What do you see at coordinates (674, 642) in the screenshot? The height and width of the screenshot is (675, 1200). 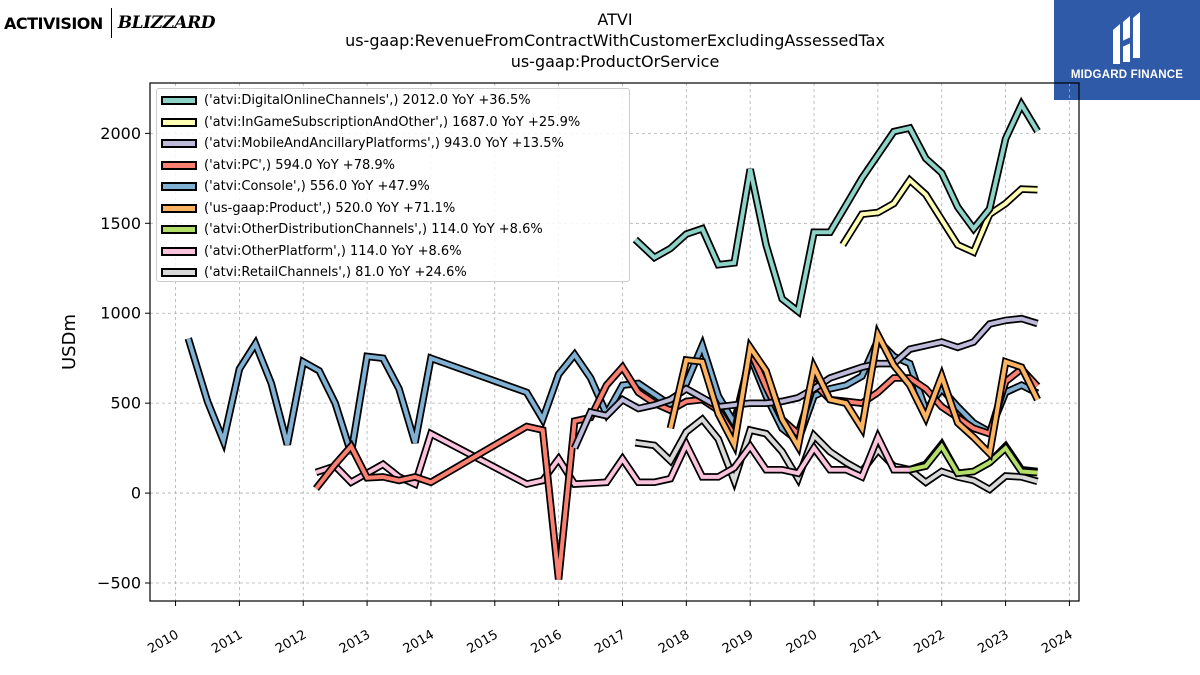 I see `x-tick-label: 2018` at bounding box center [674, 642].